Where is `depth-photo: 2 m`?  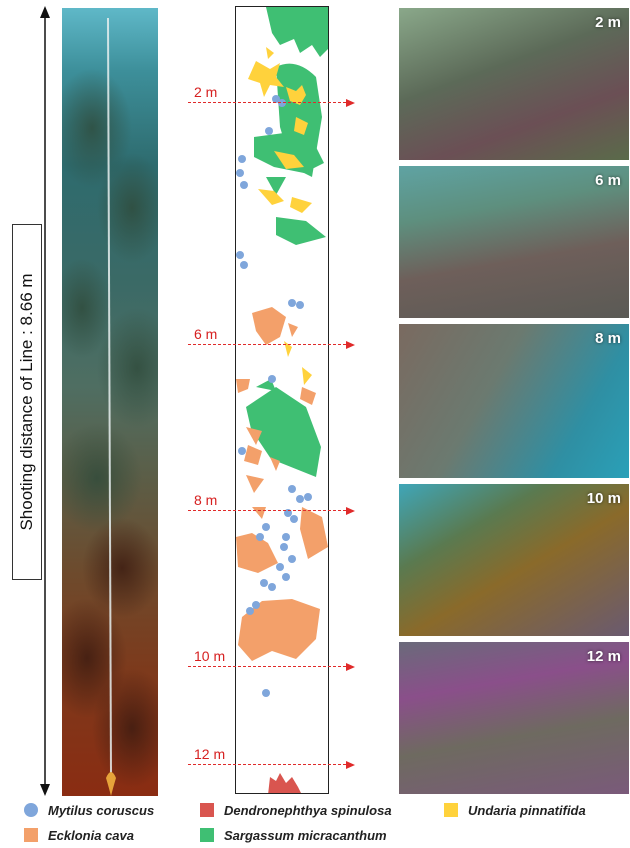
depth-photo: 2 m is located at coordinates (514, 84).